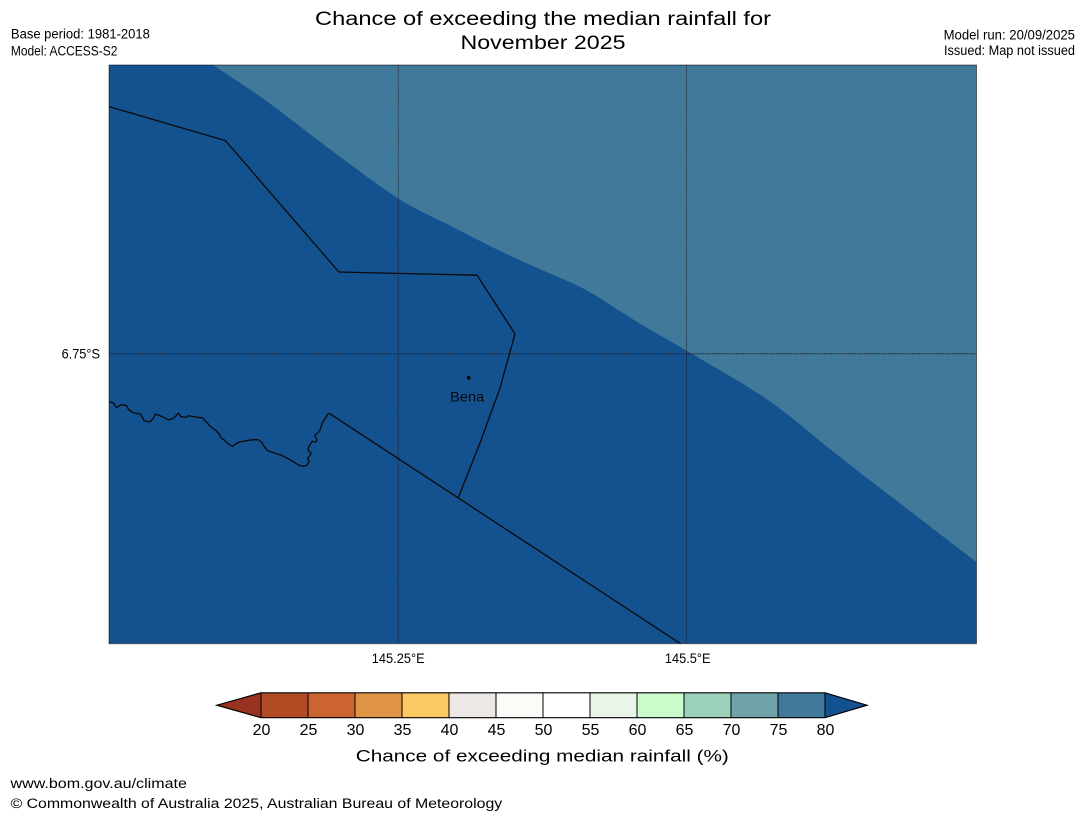 The image size is (1085, 816). What do you see at coordinates (356, 730) in the screenshot?
I see `svg-text: 30` at bounding box center [356, 730].